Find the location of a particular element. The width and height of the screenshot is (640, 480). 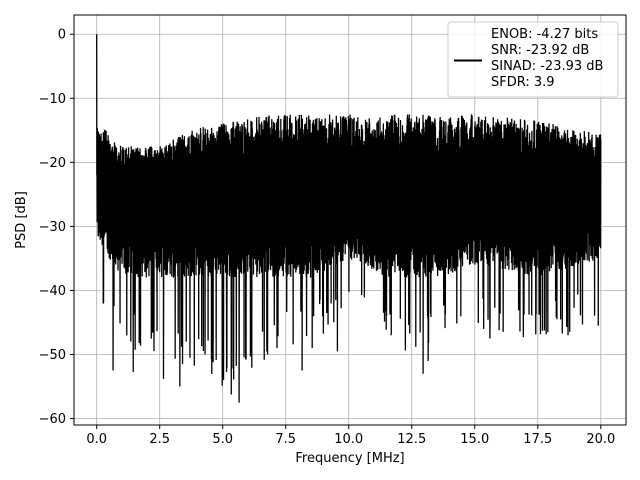

legend-sinad: SINAD: -23.93 dB is located at coordinates (547, 66).